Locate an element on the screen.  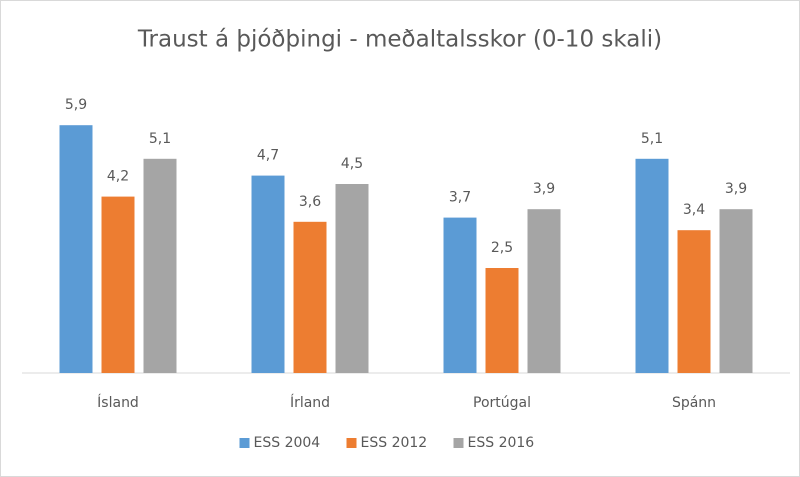
x-tick-label: Ísland is located at coordinates (118, 402).